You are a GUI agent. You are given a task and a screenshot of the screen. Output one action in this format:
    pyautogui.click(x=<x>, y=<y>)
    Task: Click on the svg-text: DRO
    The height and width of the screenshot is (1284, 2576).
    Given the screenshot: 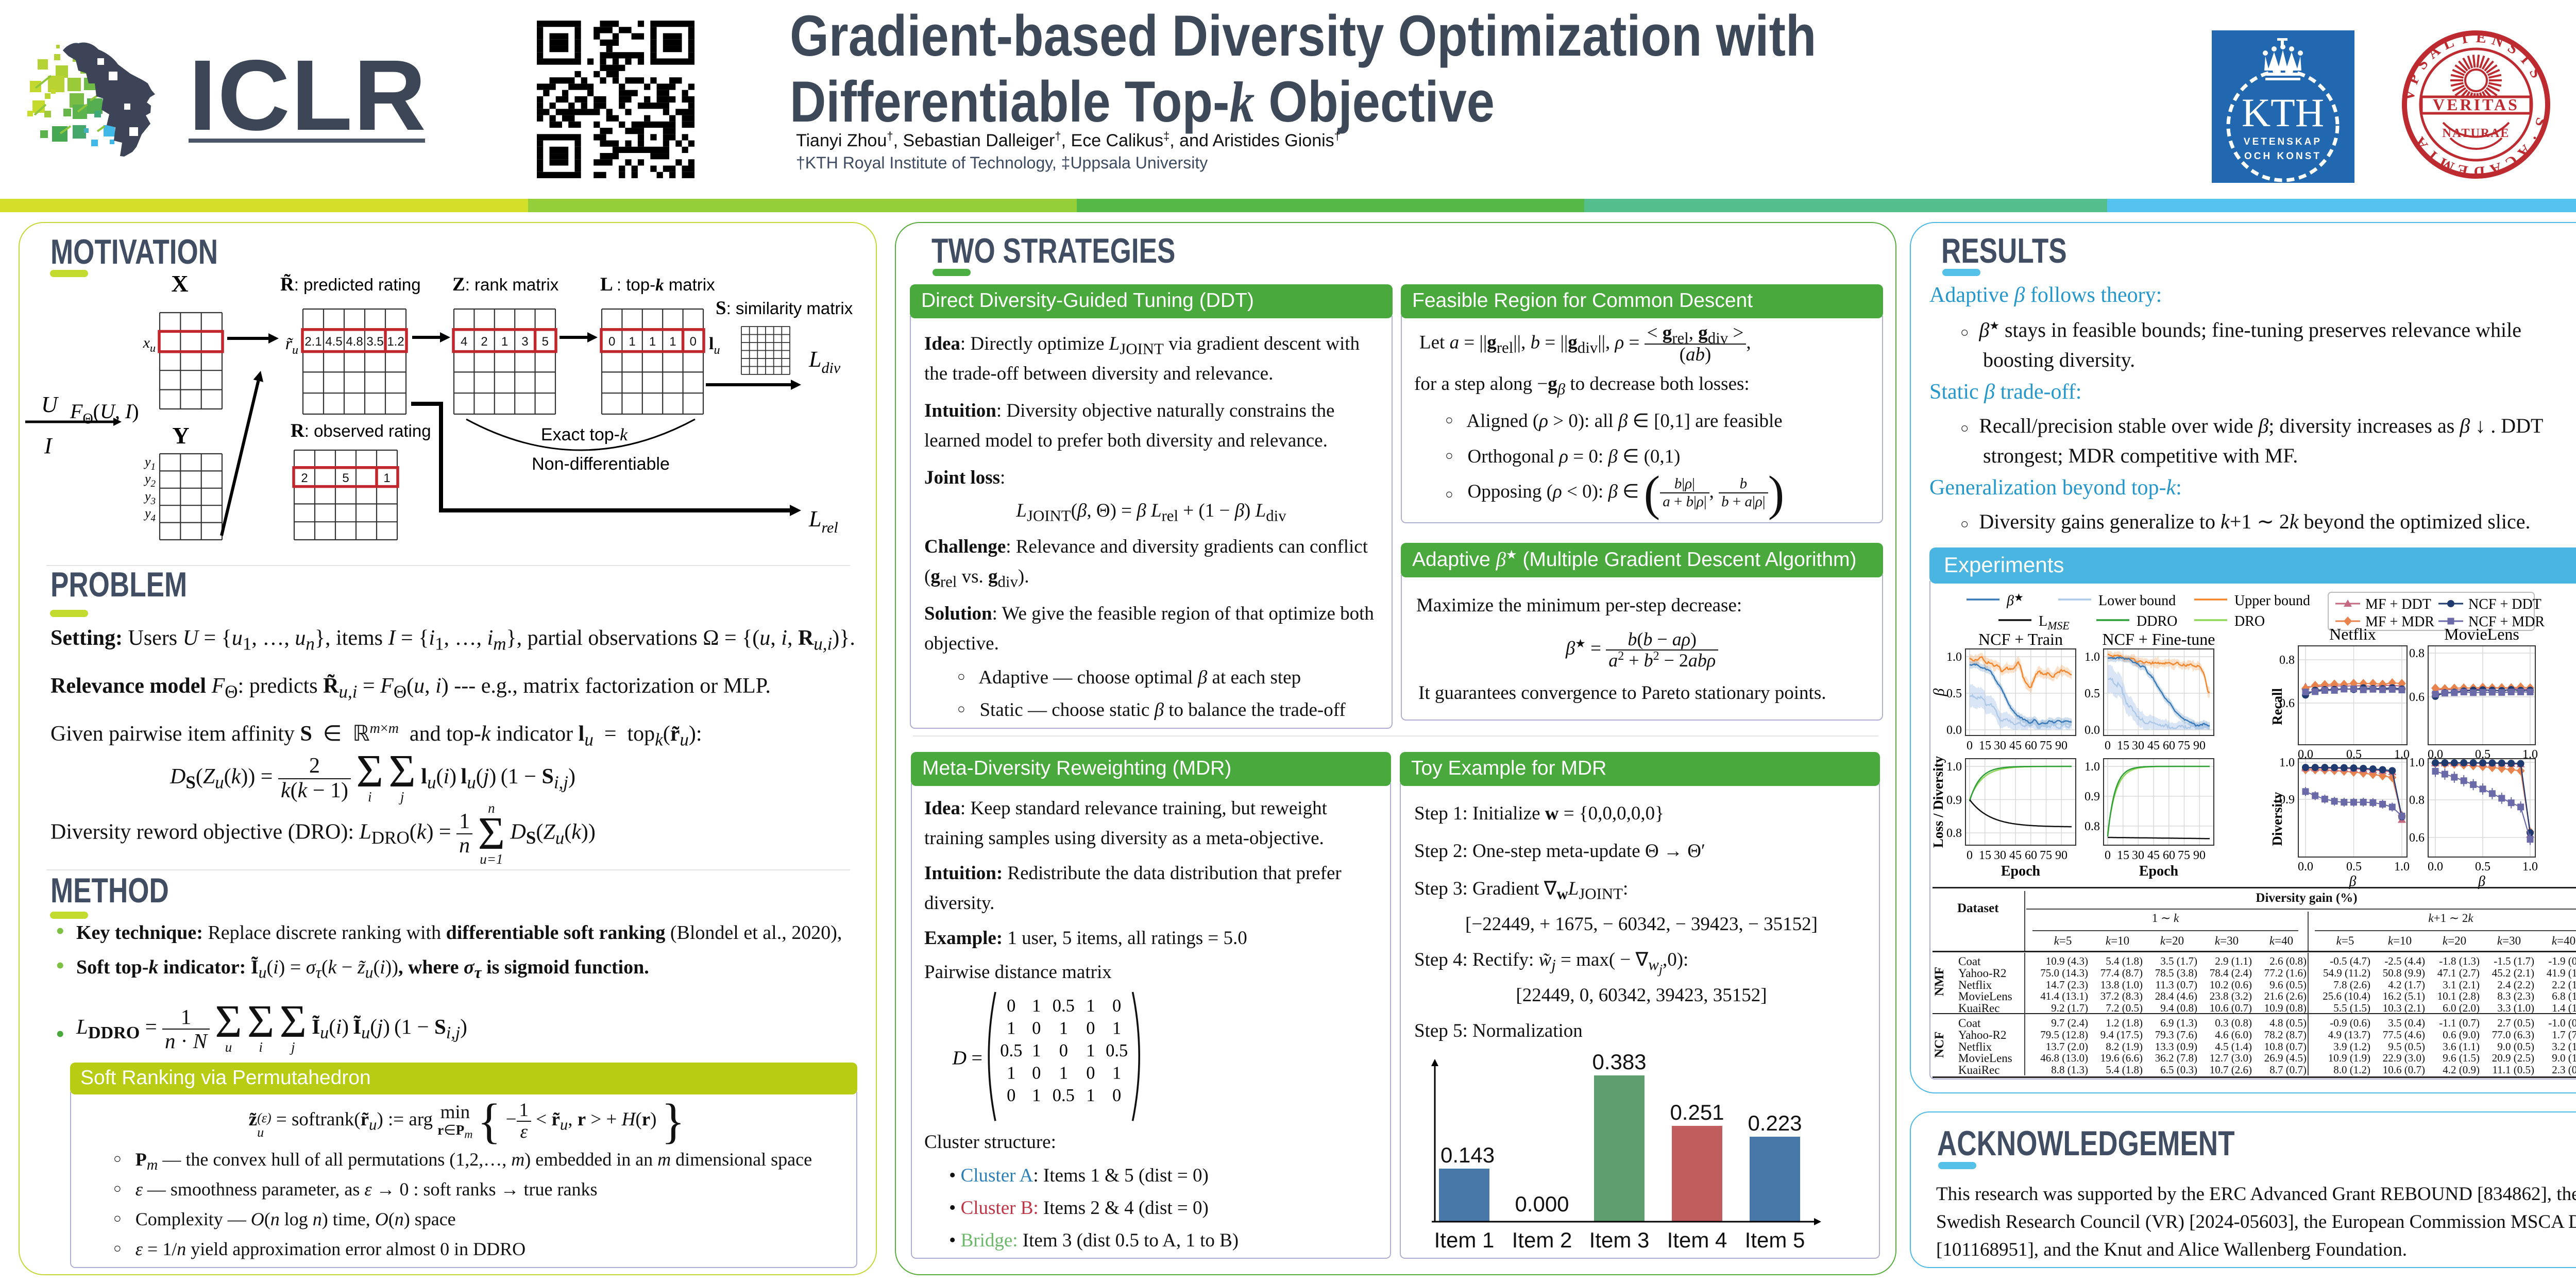 What is the action you would take?
    pyautogui.click(x=2249, y=621)
    